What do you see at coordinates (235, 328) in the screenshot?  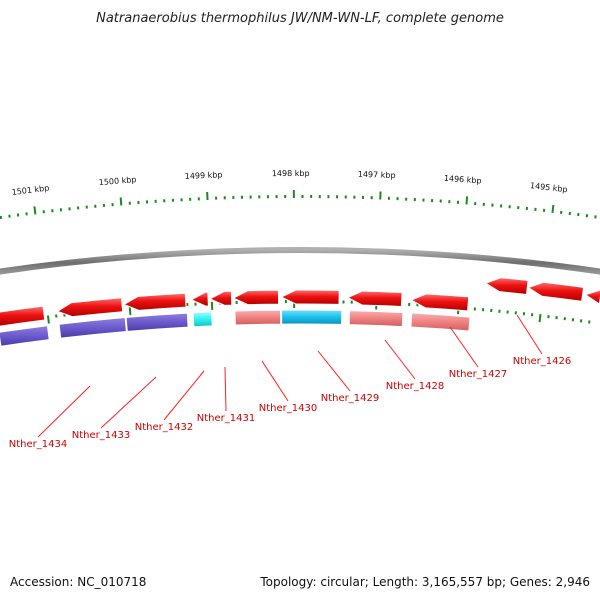 I see `cog-category-track` at bounding box center [235, 328].